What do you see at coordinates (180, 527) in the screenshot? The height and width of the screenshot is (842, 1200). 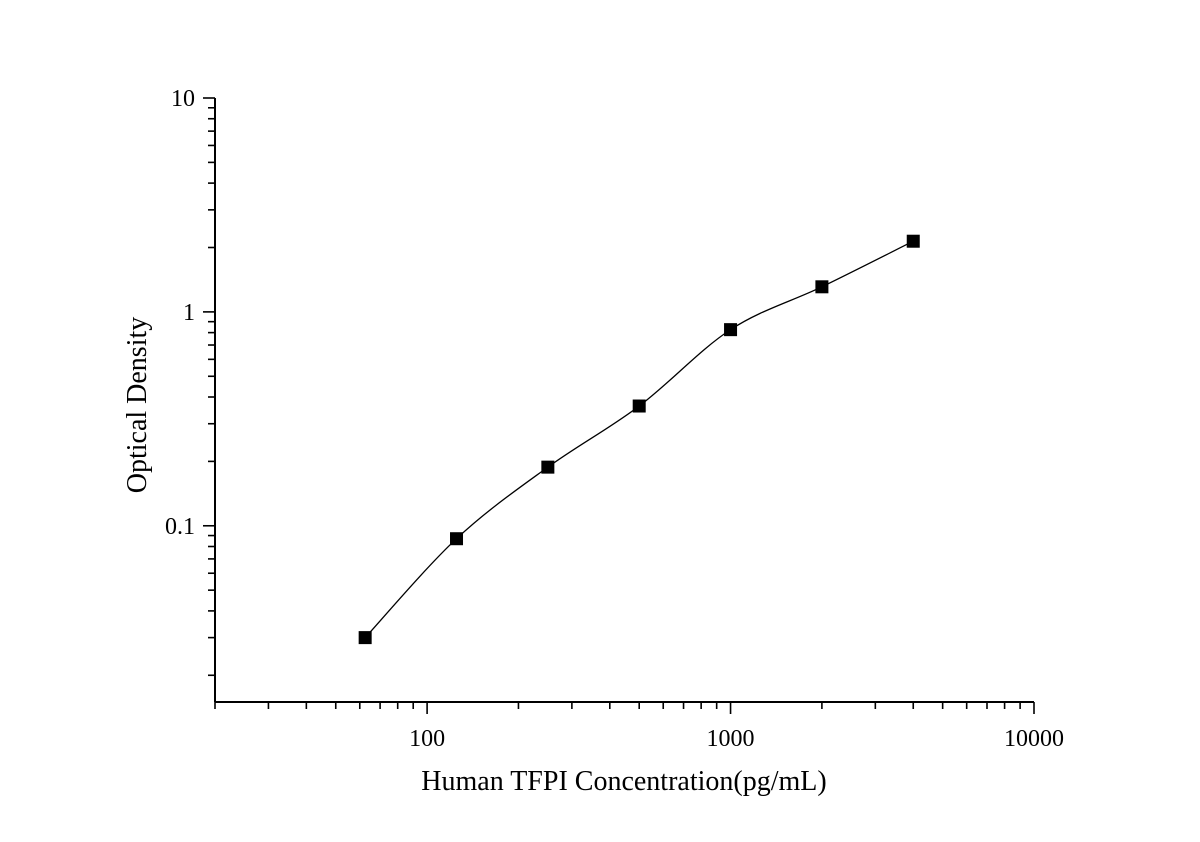 I see `y-tick-label: 0.1` at bounding box center [180, 527].